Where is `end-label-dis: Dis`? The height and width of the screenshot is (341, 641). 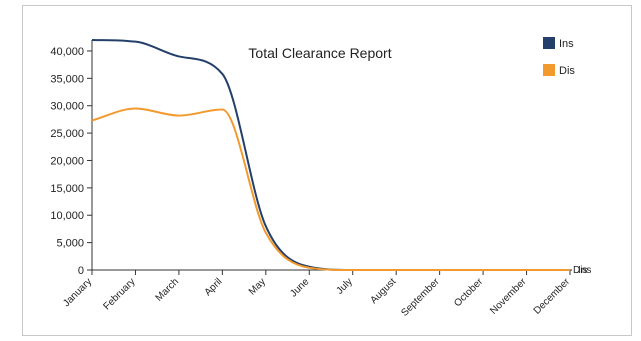
end-label-dis: Dis is located at coordinates (580, 270).